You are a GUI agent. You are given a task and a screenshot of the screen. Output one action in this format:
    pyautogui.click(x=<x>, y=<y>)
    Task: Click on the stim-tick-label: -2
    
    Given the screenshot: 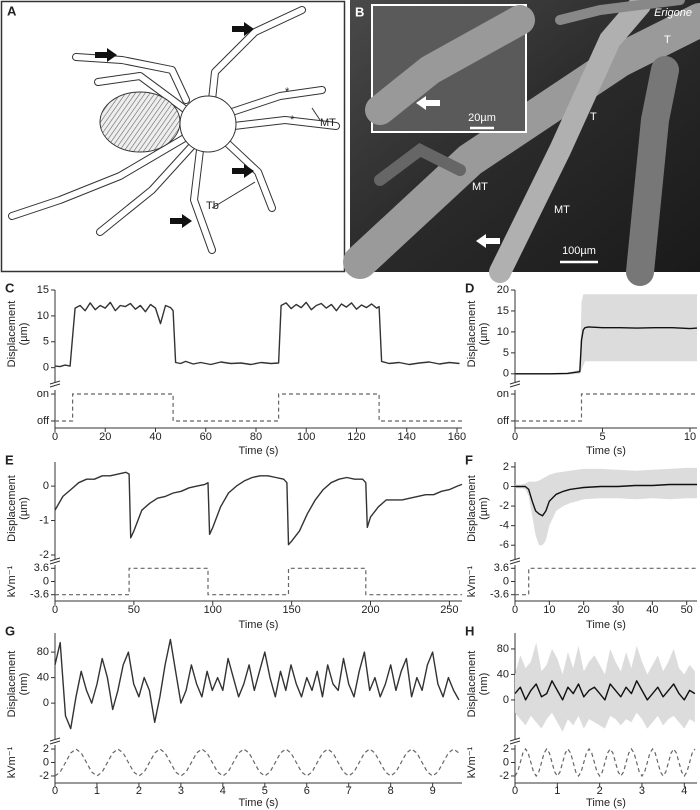 What is the action you would take?
    pyautogui.click(x=504, y=776)
    